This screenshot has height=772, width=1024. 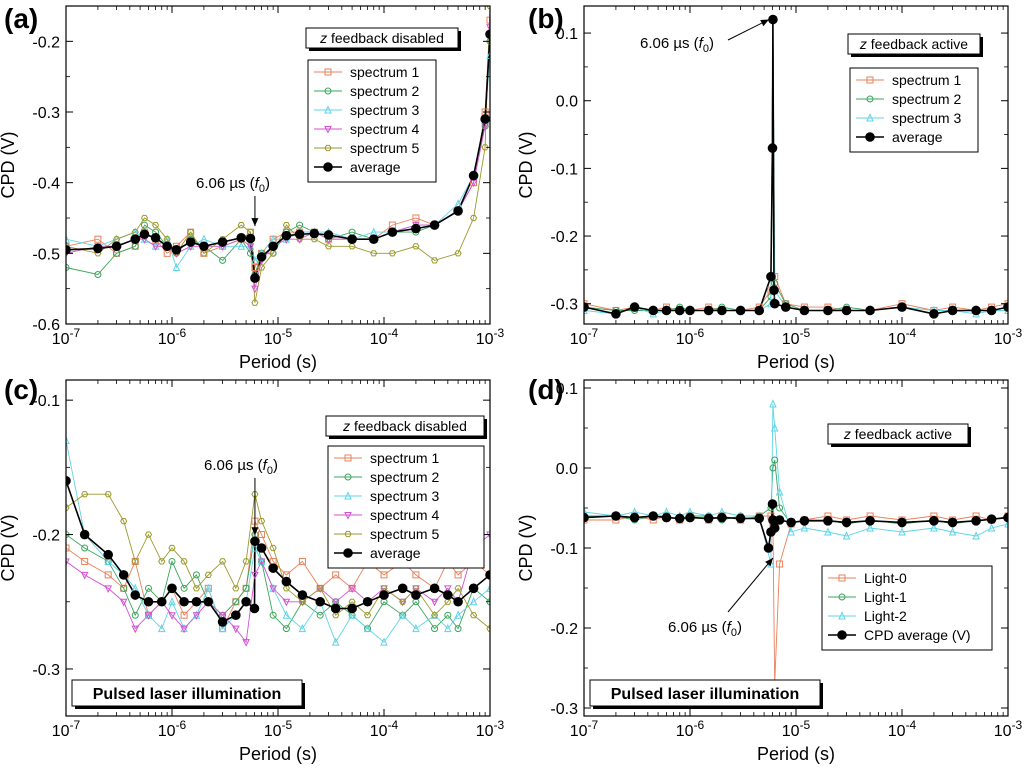 I want to click on y-tick-label: -0.6, so click(x=46, y=325).